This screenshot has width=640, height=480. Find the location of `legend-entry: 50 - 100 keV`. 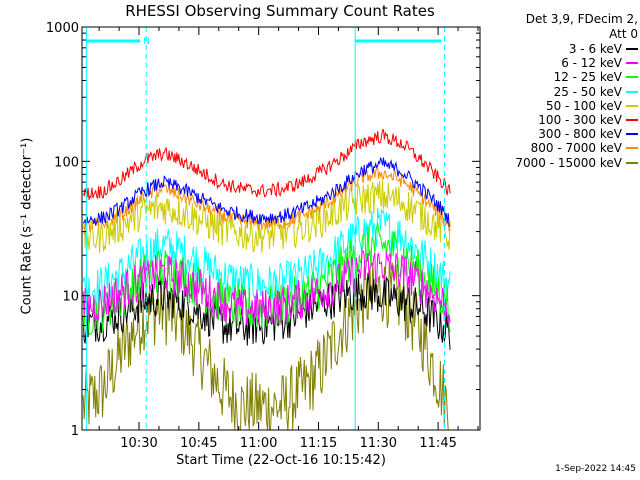

legend-entry: 50 - 100 keV is located at coordinates (558, 106).